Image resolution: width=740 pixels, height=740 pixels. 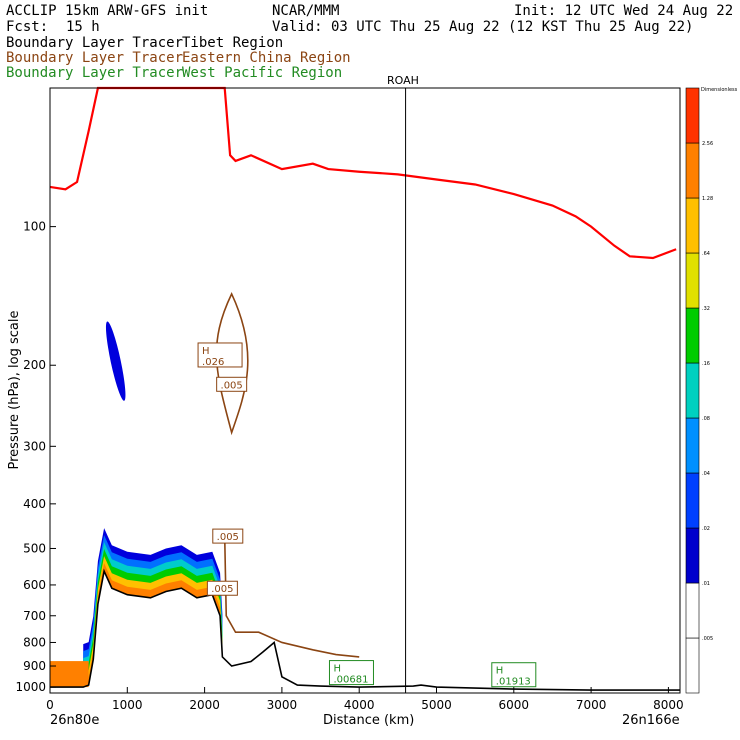 I want to click on contour-label-value: .01913, so click(x=513, y=682).